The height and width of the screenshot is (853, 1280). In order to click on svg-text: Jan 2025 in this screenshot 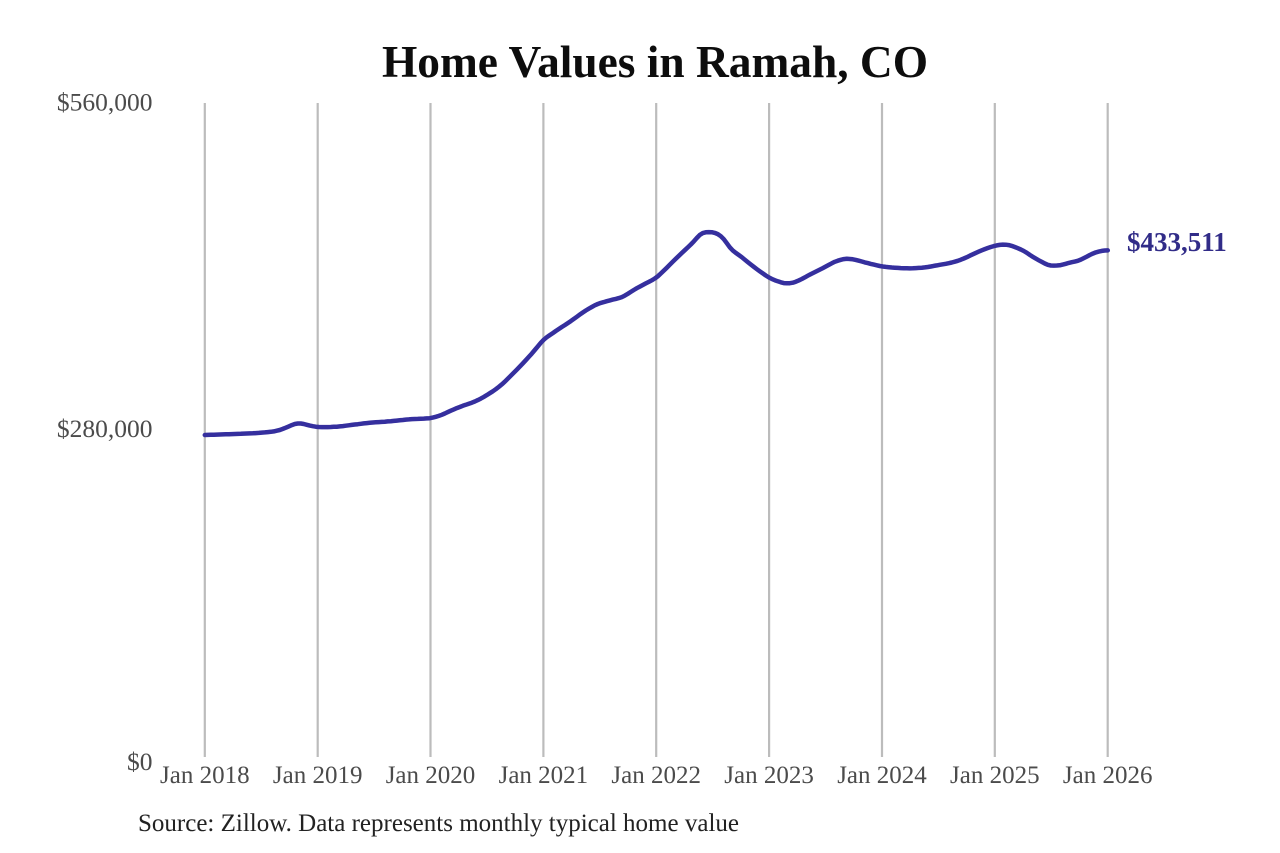, I will do `click(995, 775)`.